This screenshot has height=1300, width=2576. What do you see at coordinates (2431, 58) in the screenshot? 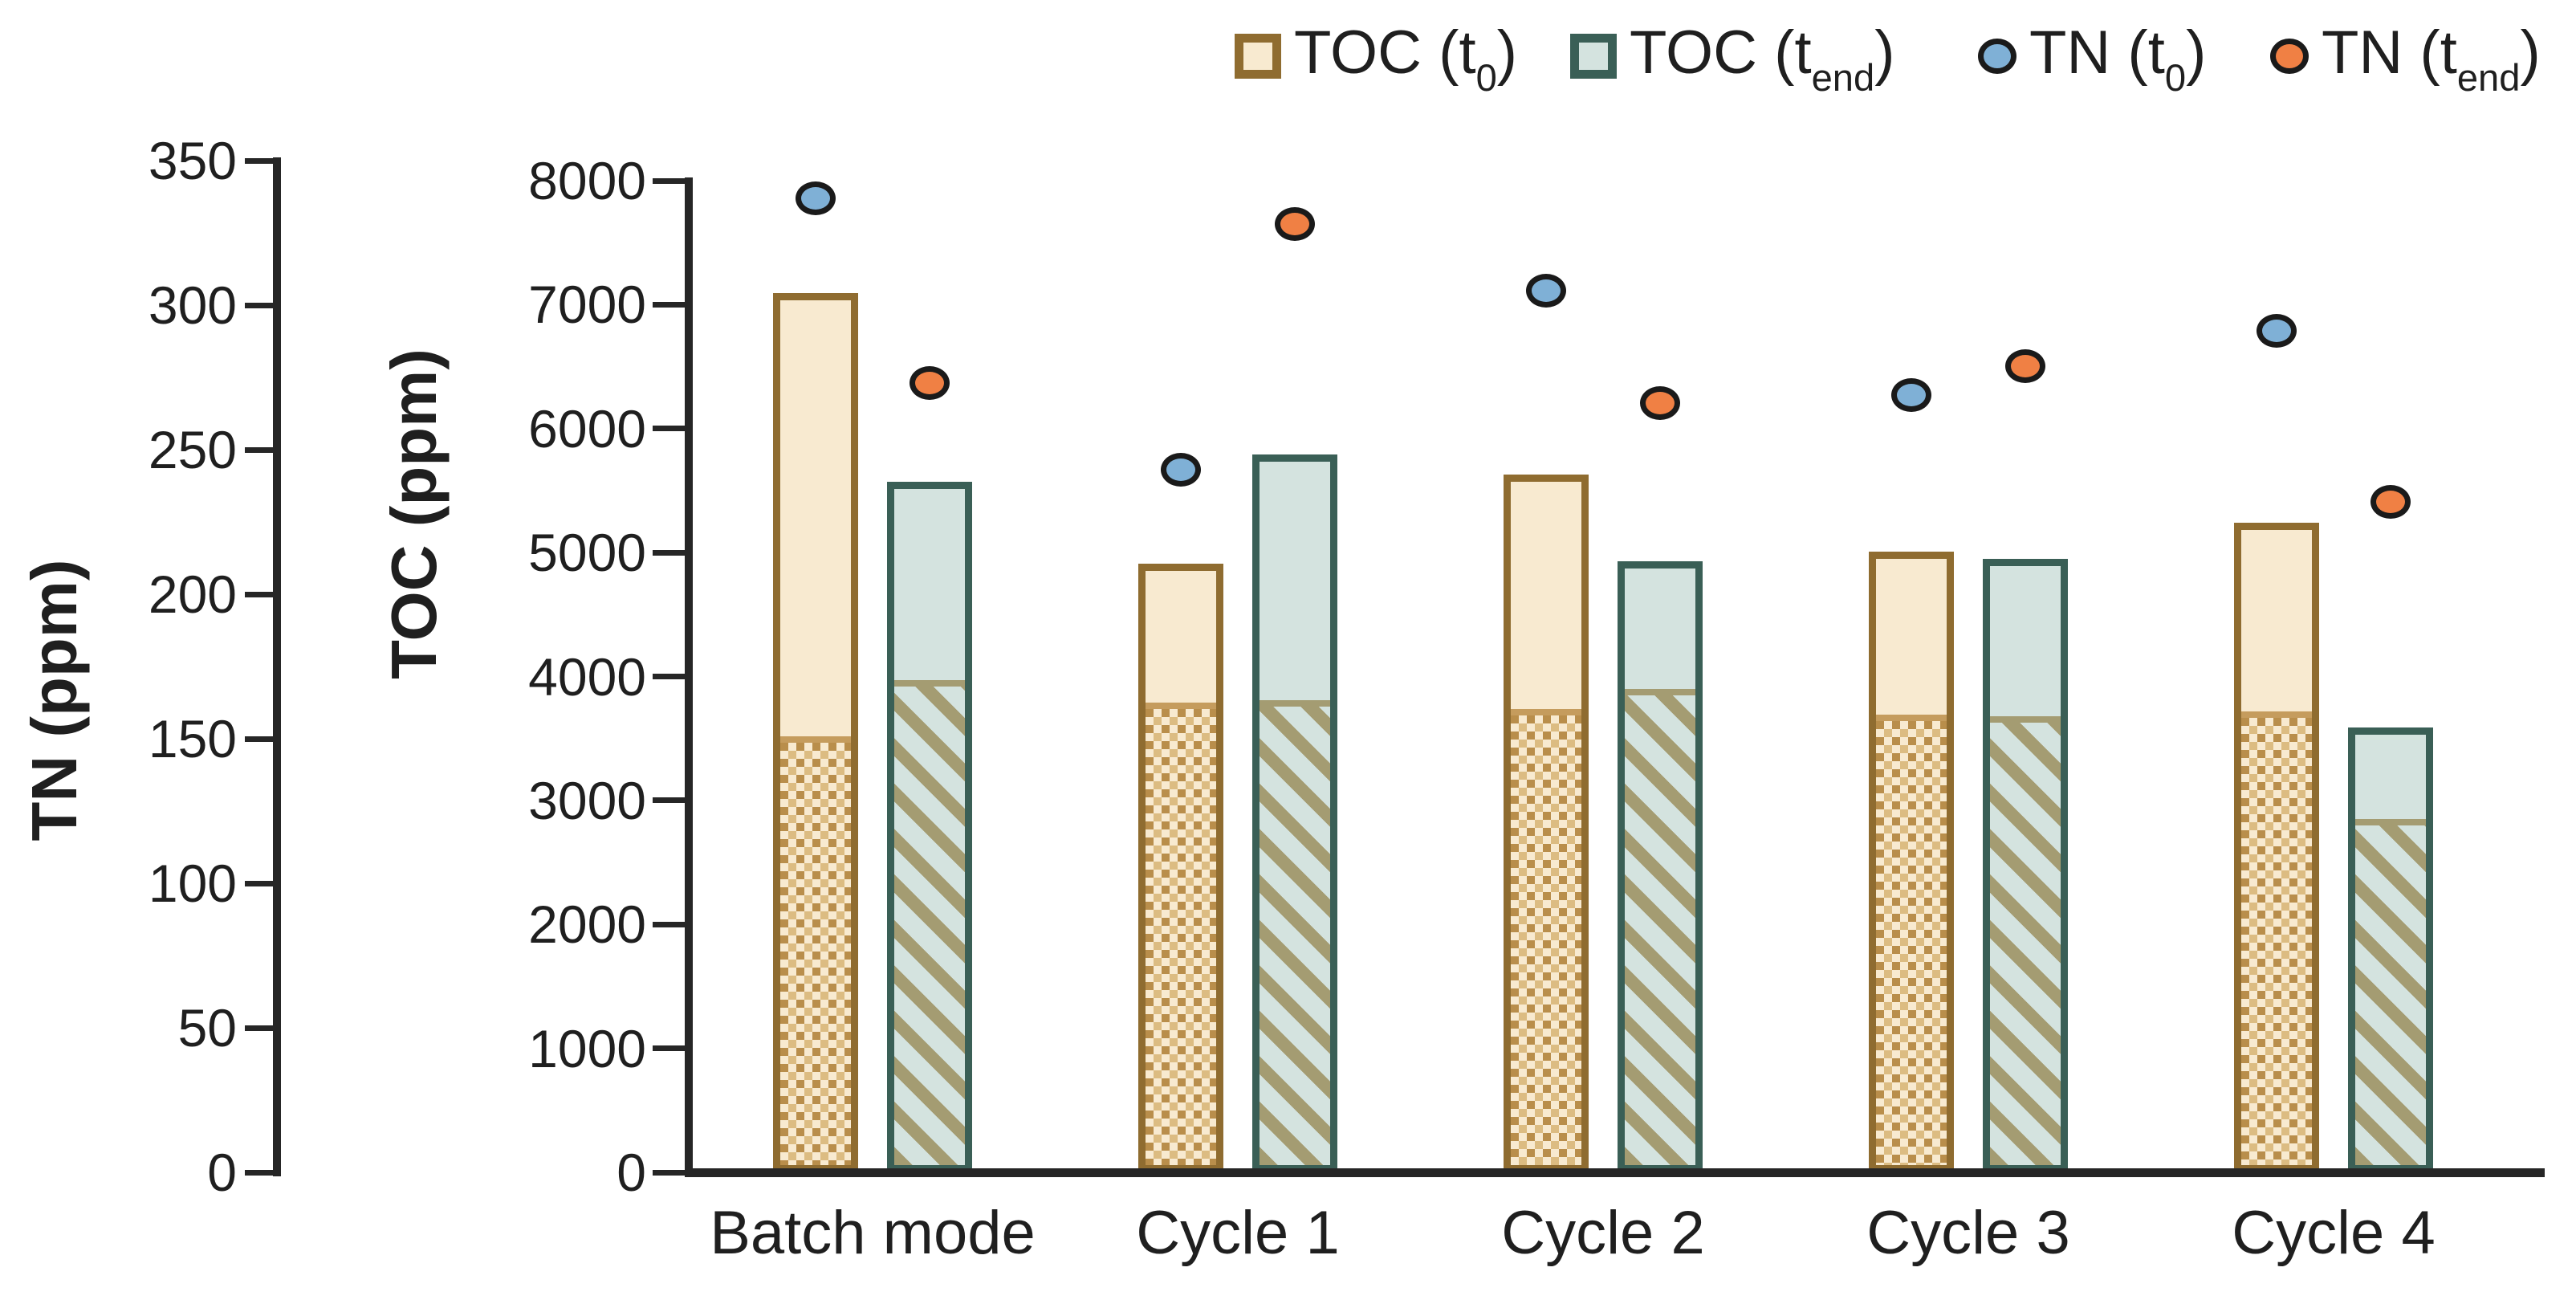
I see `legend-label-tn-tend: TN (tend)` at bounding box center [2431, 58].